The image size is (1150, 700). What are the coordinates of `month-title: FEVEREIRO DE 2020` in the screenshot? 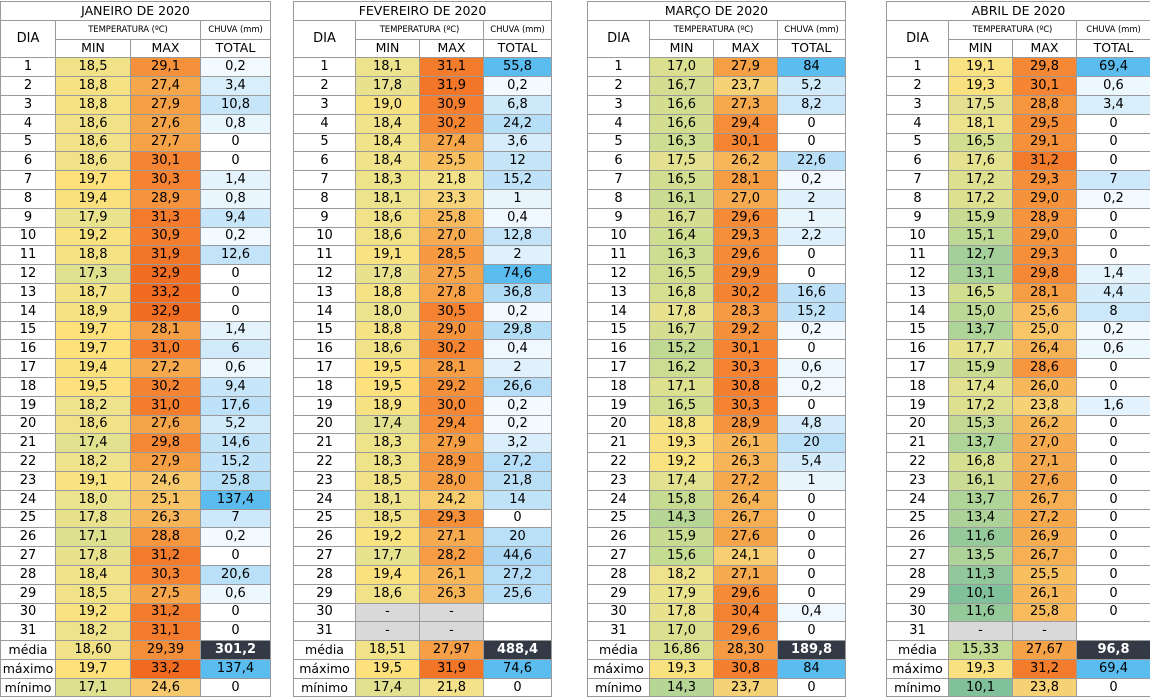 It's located at (422, 11).